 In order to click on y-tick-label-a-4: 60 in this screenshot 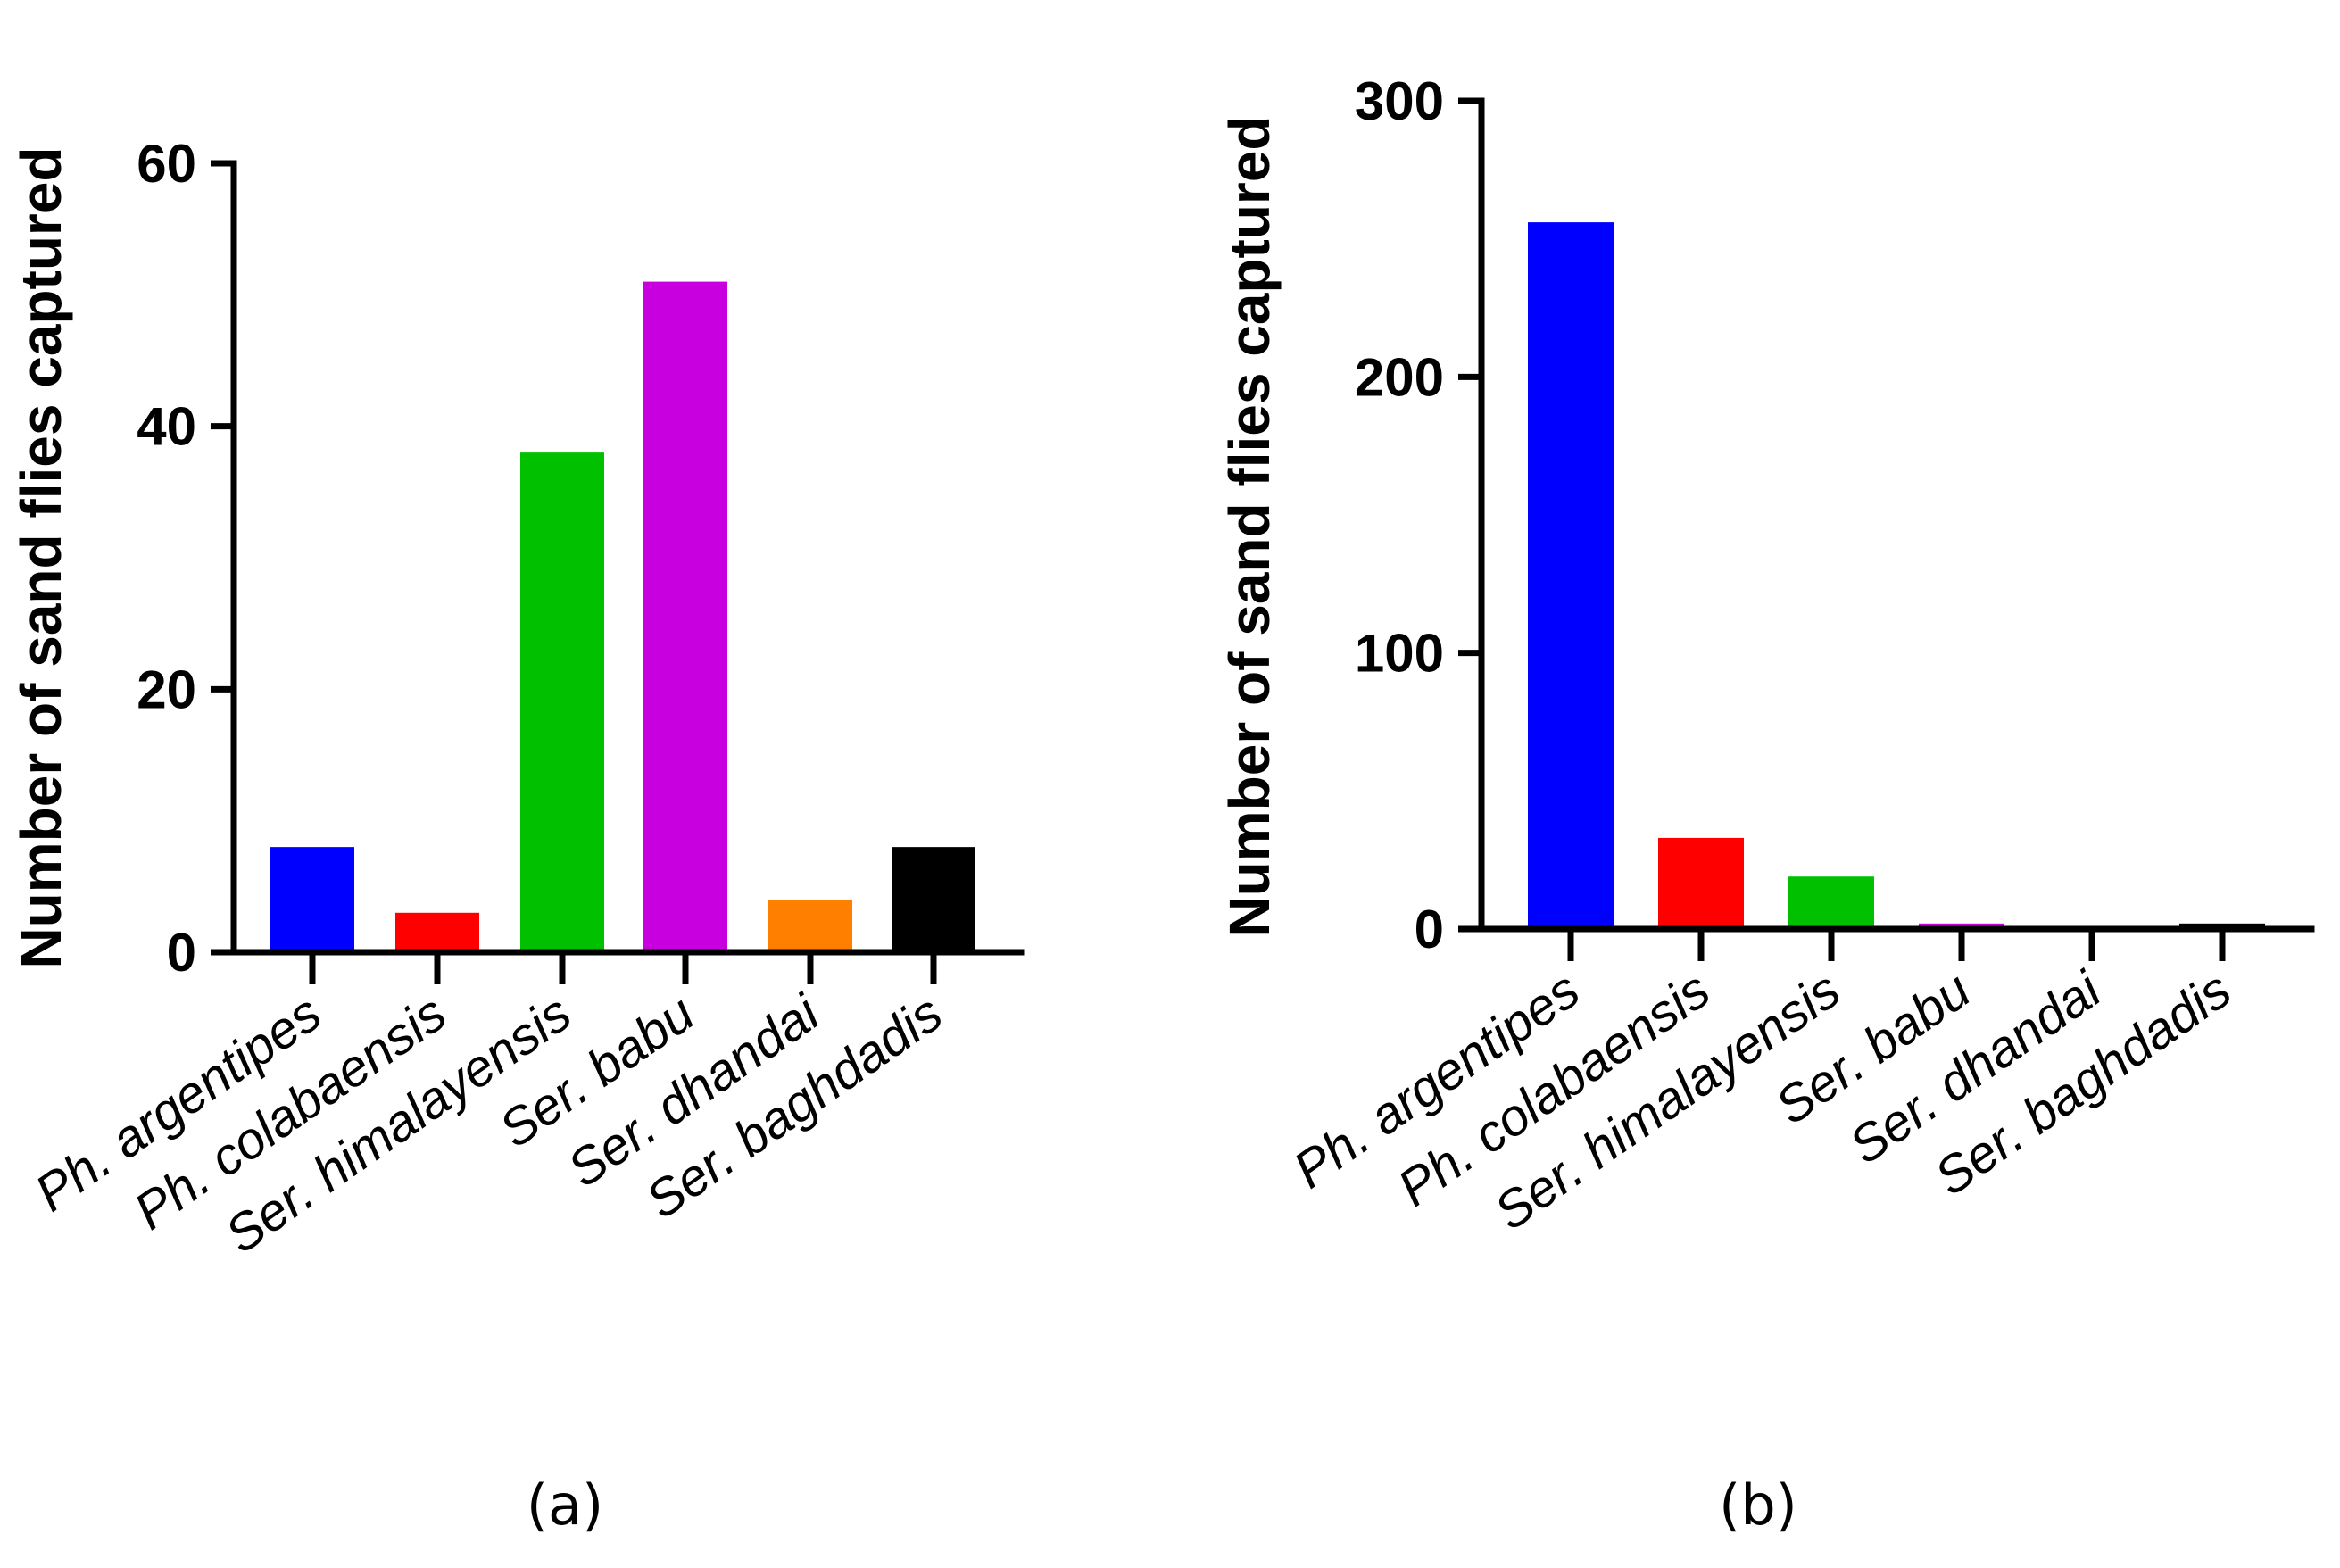, I will do `click(167, 164)`.